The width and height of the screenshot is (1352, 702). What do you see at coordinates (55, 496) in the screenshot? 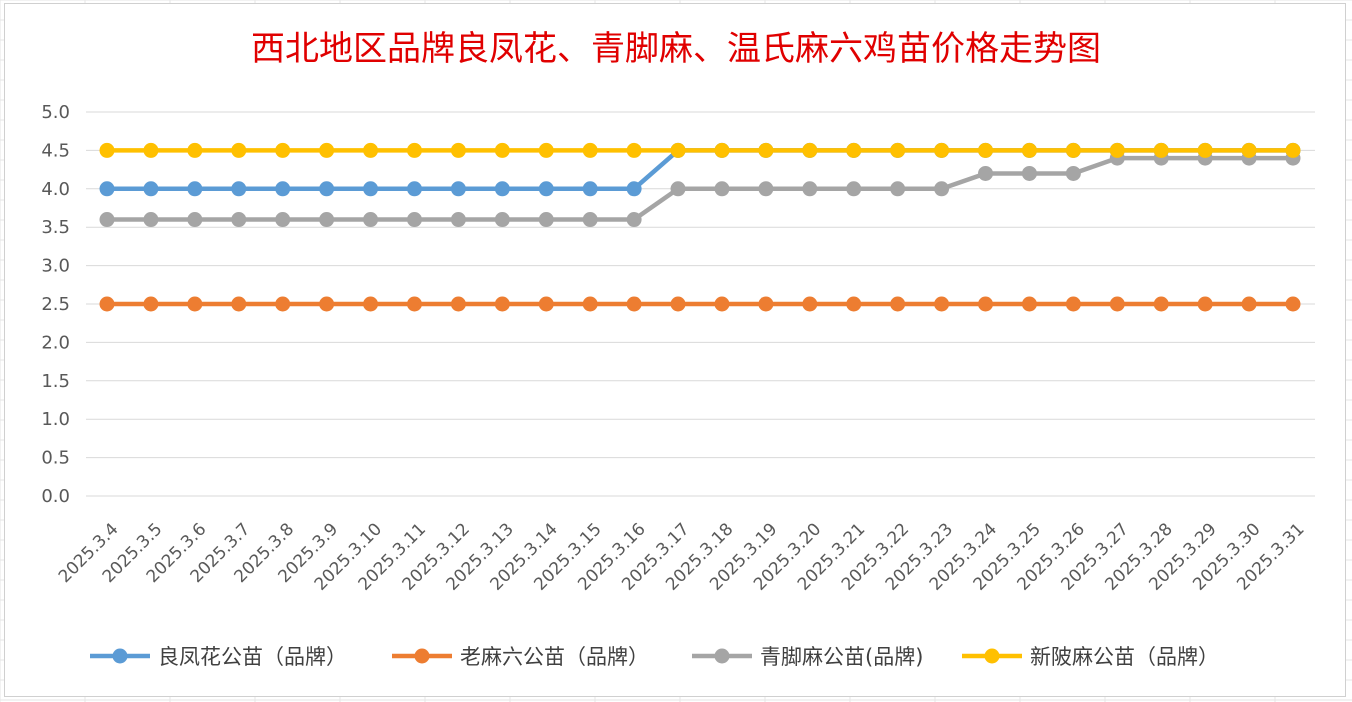
I see `y-tick-label: 0.0` at bounding box center [55, 496].